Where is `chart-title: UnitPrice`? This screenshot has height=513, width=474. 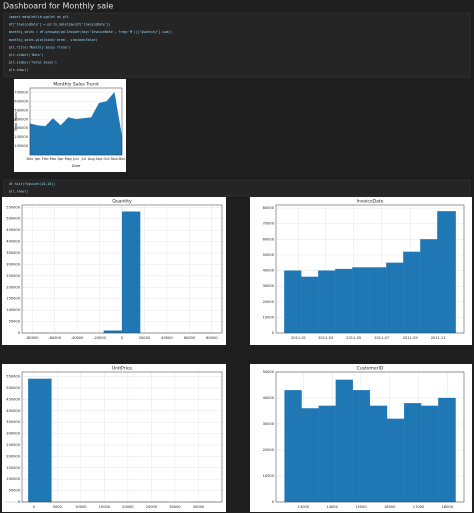 chart-title: UnitPrice is located at coordinates (122, 369).